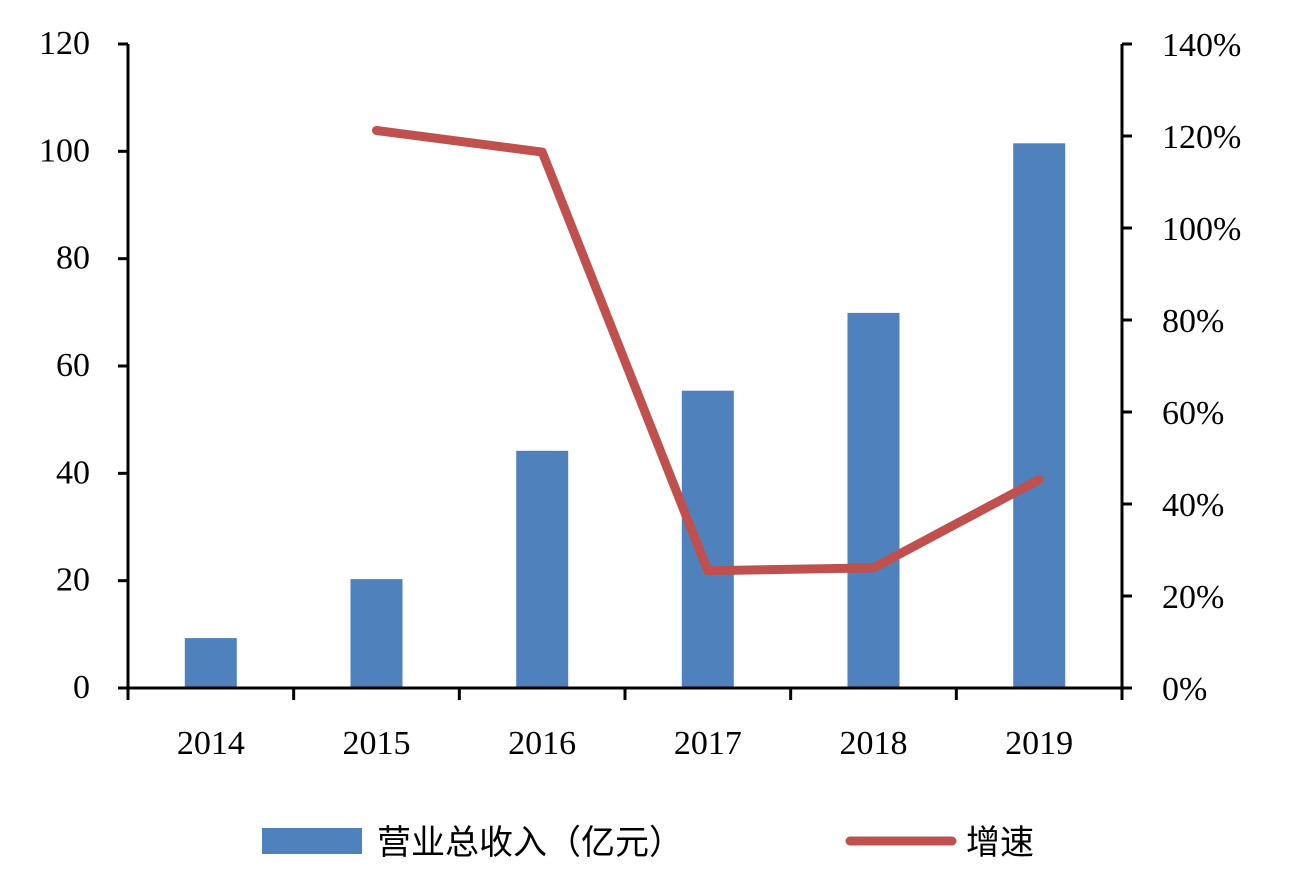  Describe the element at coordinates (874, 743) in the screenshot. I see `x-tick-label: 2018` at that location.